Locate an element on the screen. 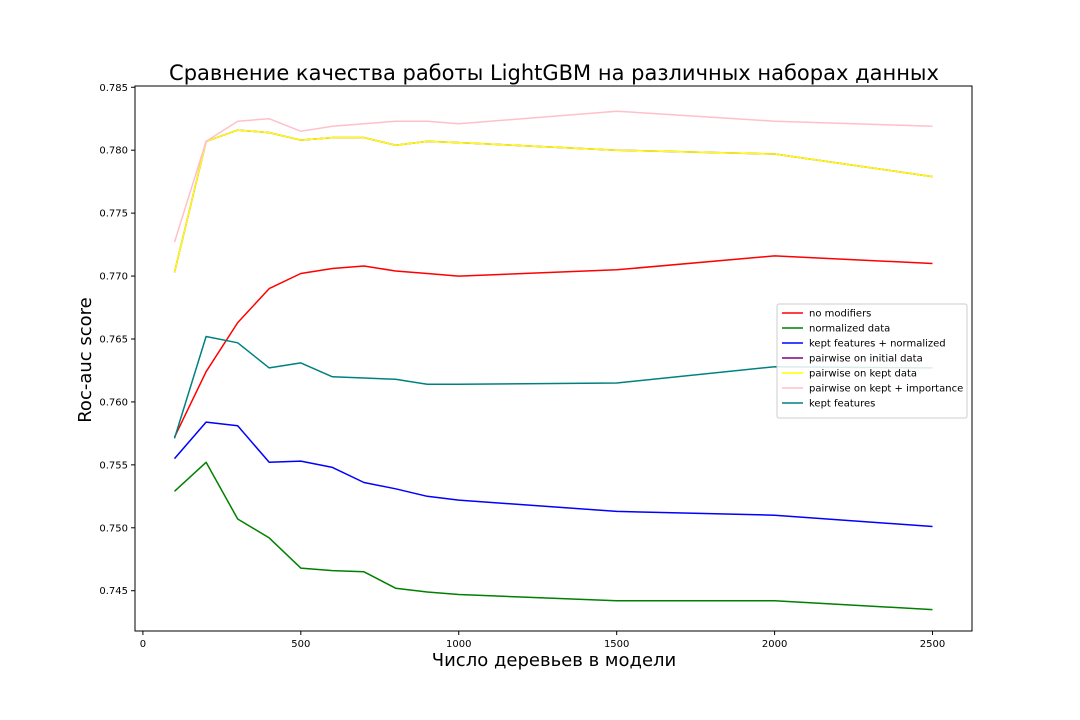 This screenshot has height=720, width=1080. y-tick-label: 0.765 is located at coordinates (113, 339).